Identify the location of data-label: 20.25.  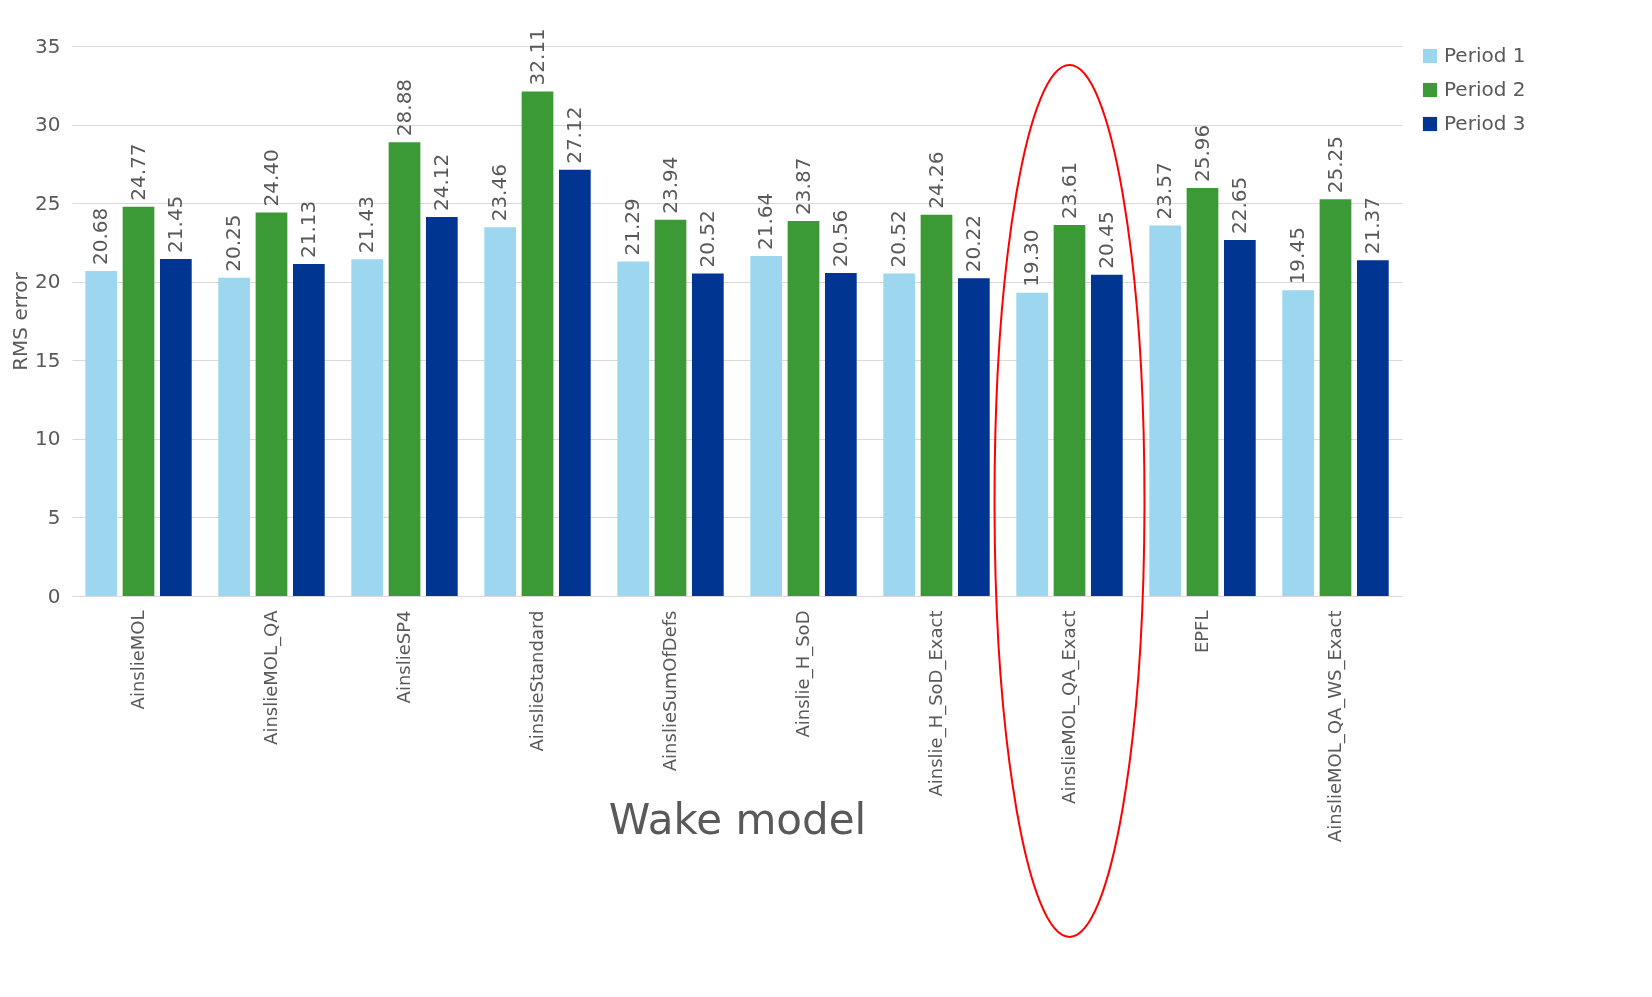
(233, 243).